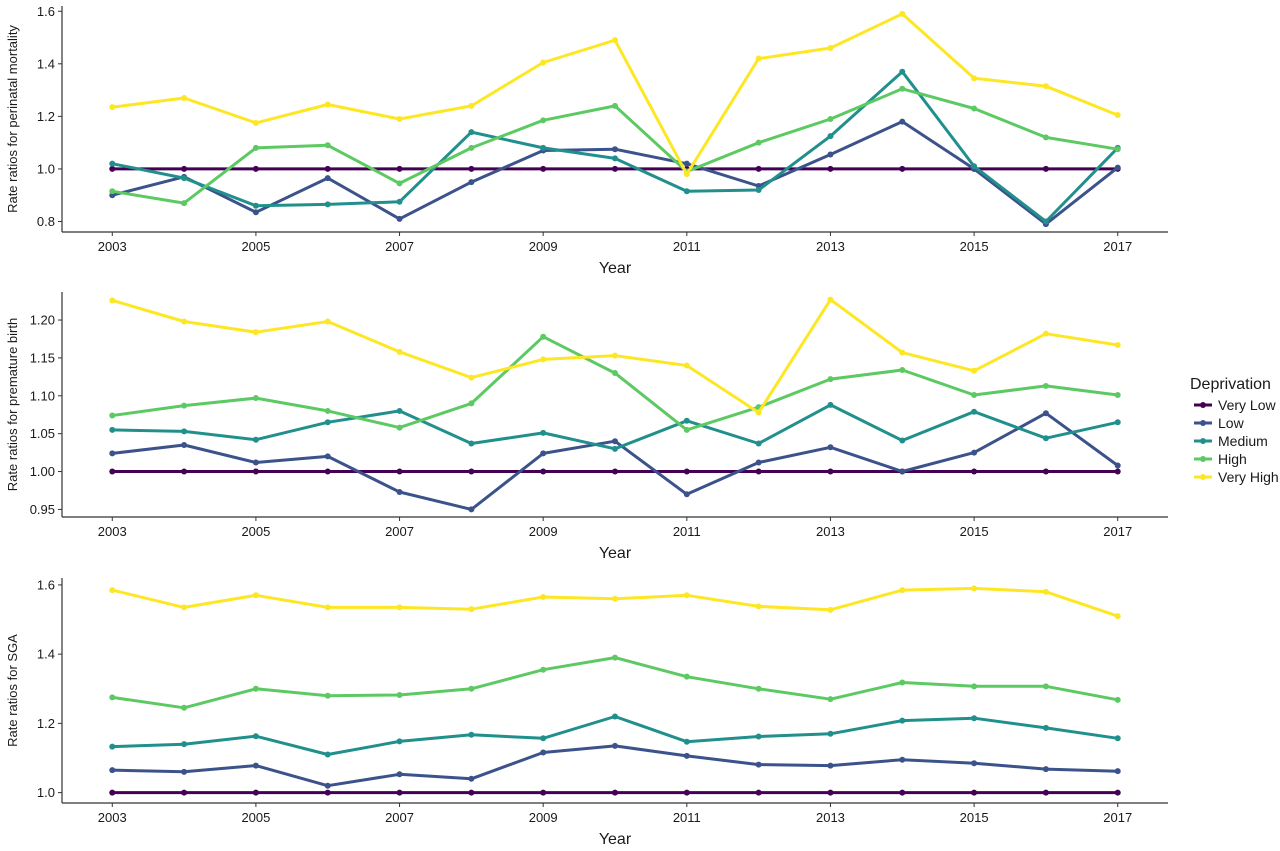 This screenshot has height=851, width=1280. I want to click on legend-label: Medium, so click(1243, 441).